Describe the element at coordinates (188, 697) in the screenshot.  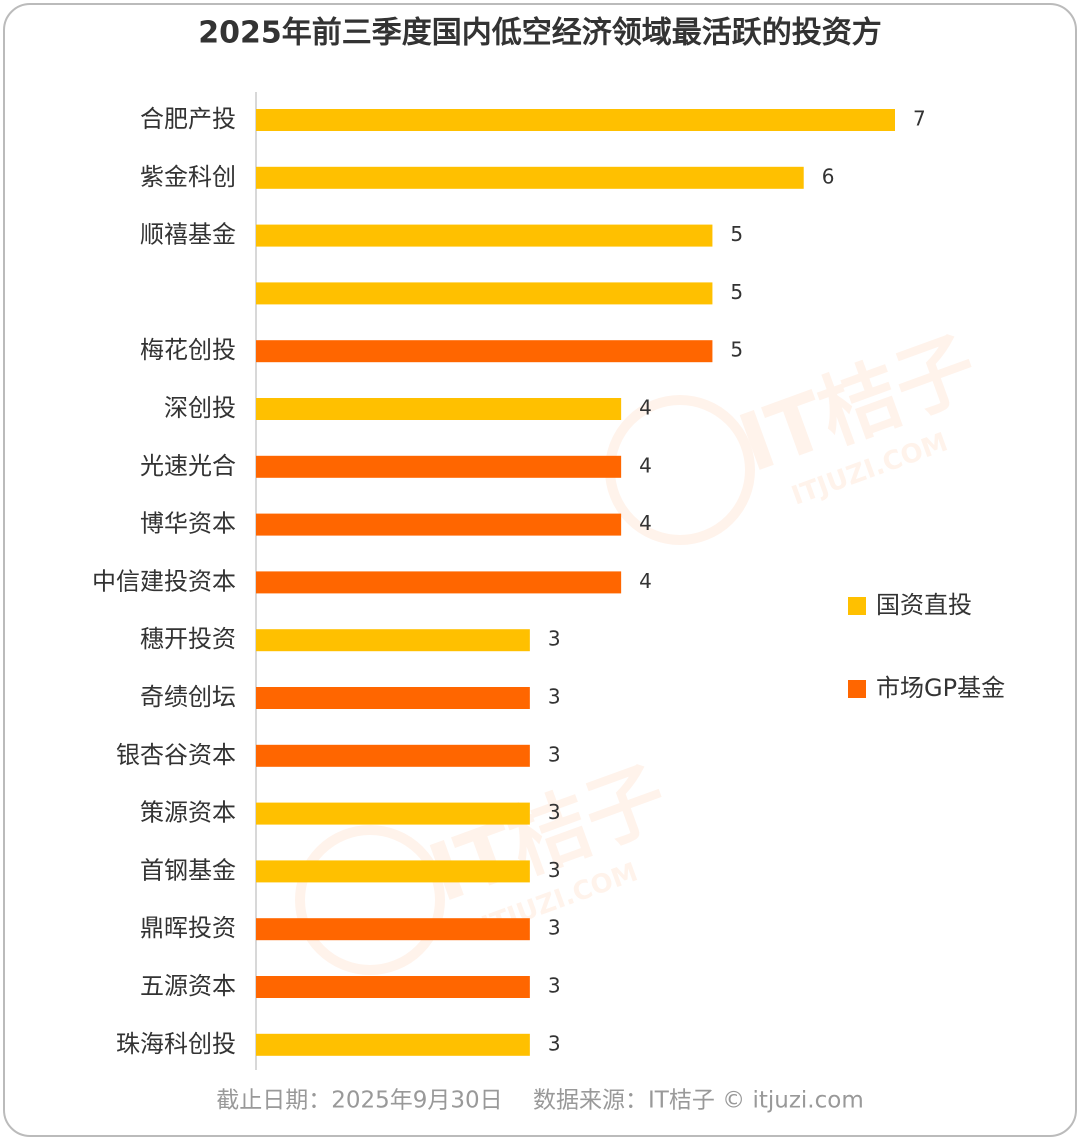
I see `y-tick-label: 奇绩创坛` at that location.